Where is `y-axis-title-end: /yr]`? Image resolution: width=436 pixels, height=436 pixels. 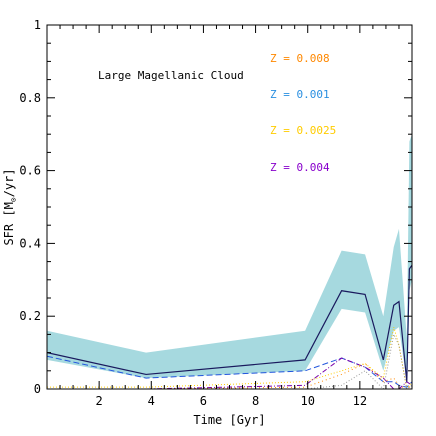
y-axis-title-end: /yr] is located at coordinates (9, 182).